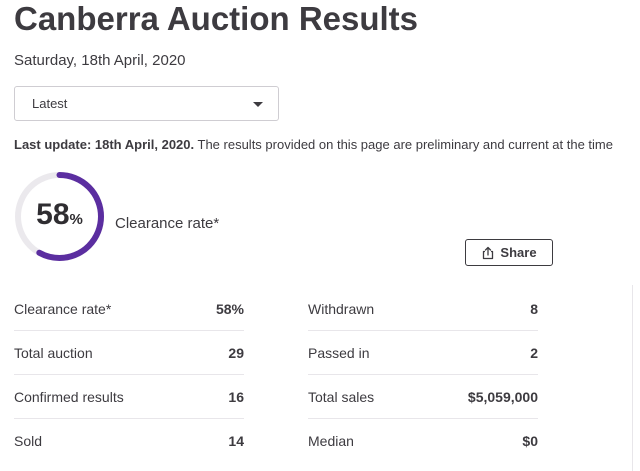 This screenshot has width=640, height=471. What do you see at coordinates (341, 309) in the screenshot?
I see `stat-label: Withdrawn` at bounding box center [341, 309].